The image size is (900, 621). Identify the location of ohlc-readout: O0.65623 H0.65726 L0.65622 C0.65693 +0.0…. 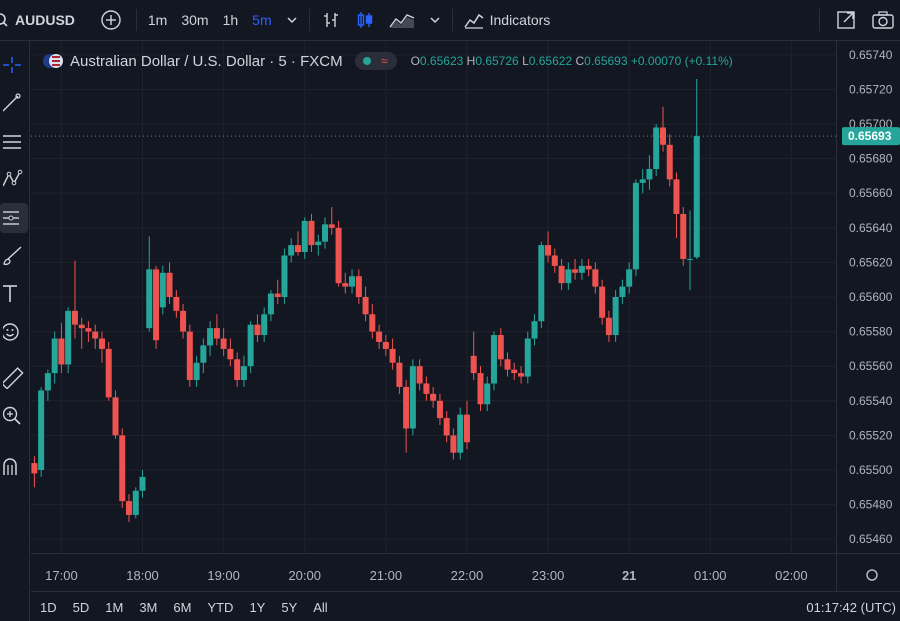
(572, 61).